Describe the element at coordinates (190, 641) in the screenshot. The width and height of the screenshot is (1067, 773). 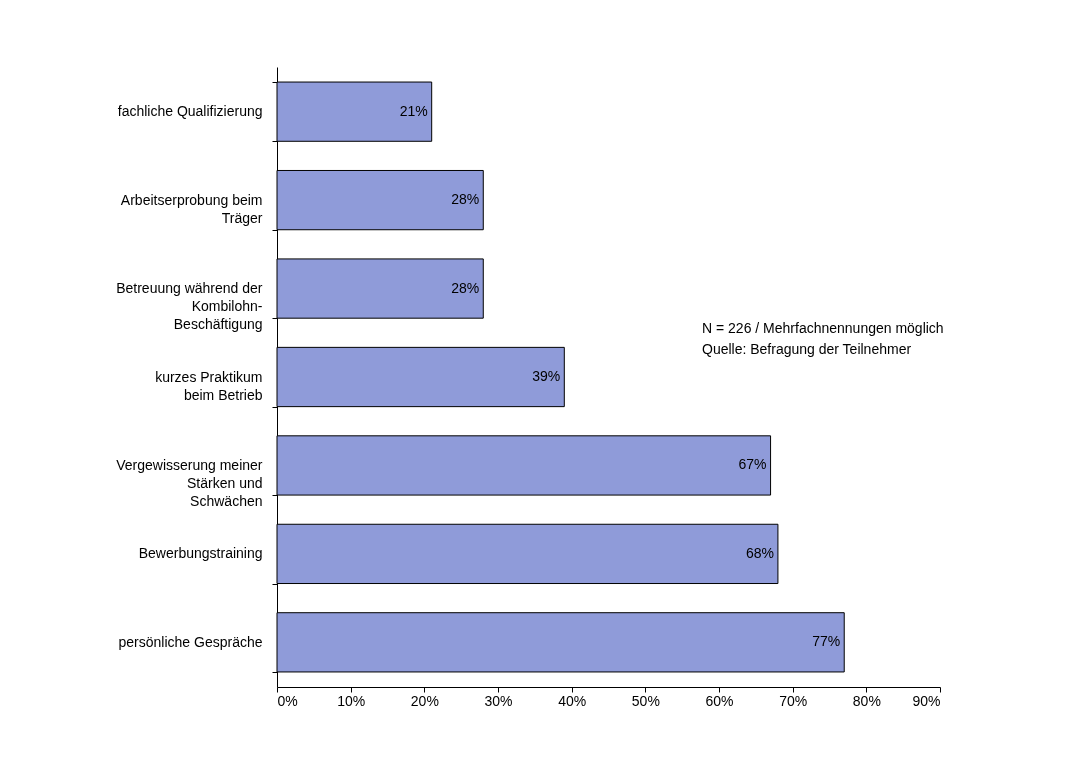
I see `y-tick-label: persönliche Gespräche` at that location.